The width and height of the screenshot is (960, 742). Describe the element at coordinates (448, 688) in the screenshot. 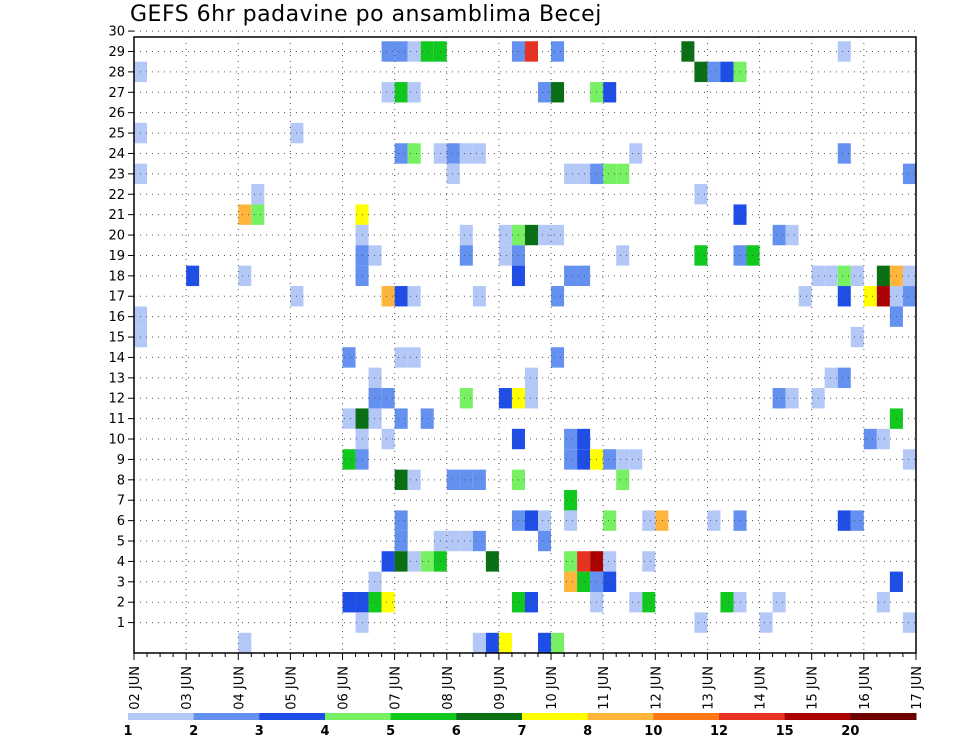

I see `x-tick-label: 08 JUN` at that location.